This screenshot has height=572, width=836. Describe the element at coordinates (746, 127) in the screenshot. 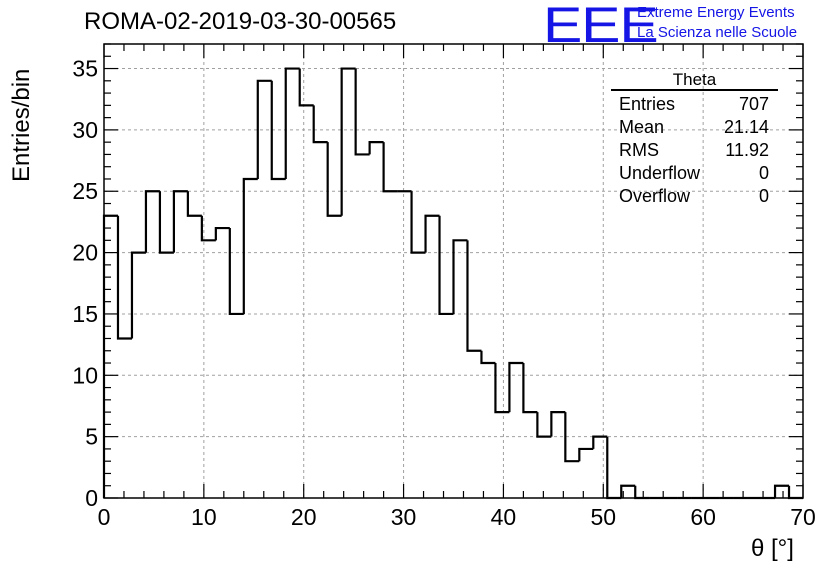

I see `stats-value: 21.14` at that location.